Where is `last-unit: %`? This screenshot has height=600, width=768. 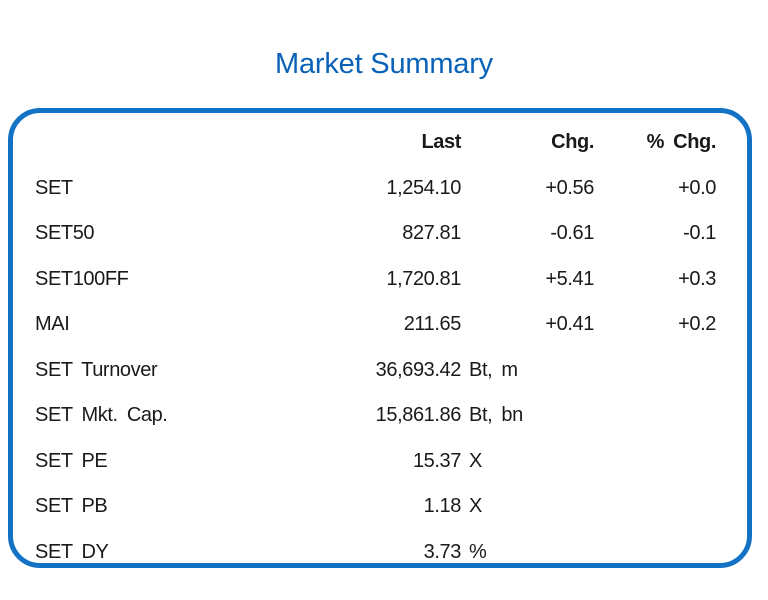 last-unit: % is located at coordinates (478, 551).